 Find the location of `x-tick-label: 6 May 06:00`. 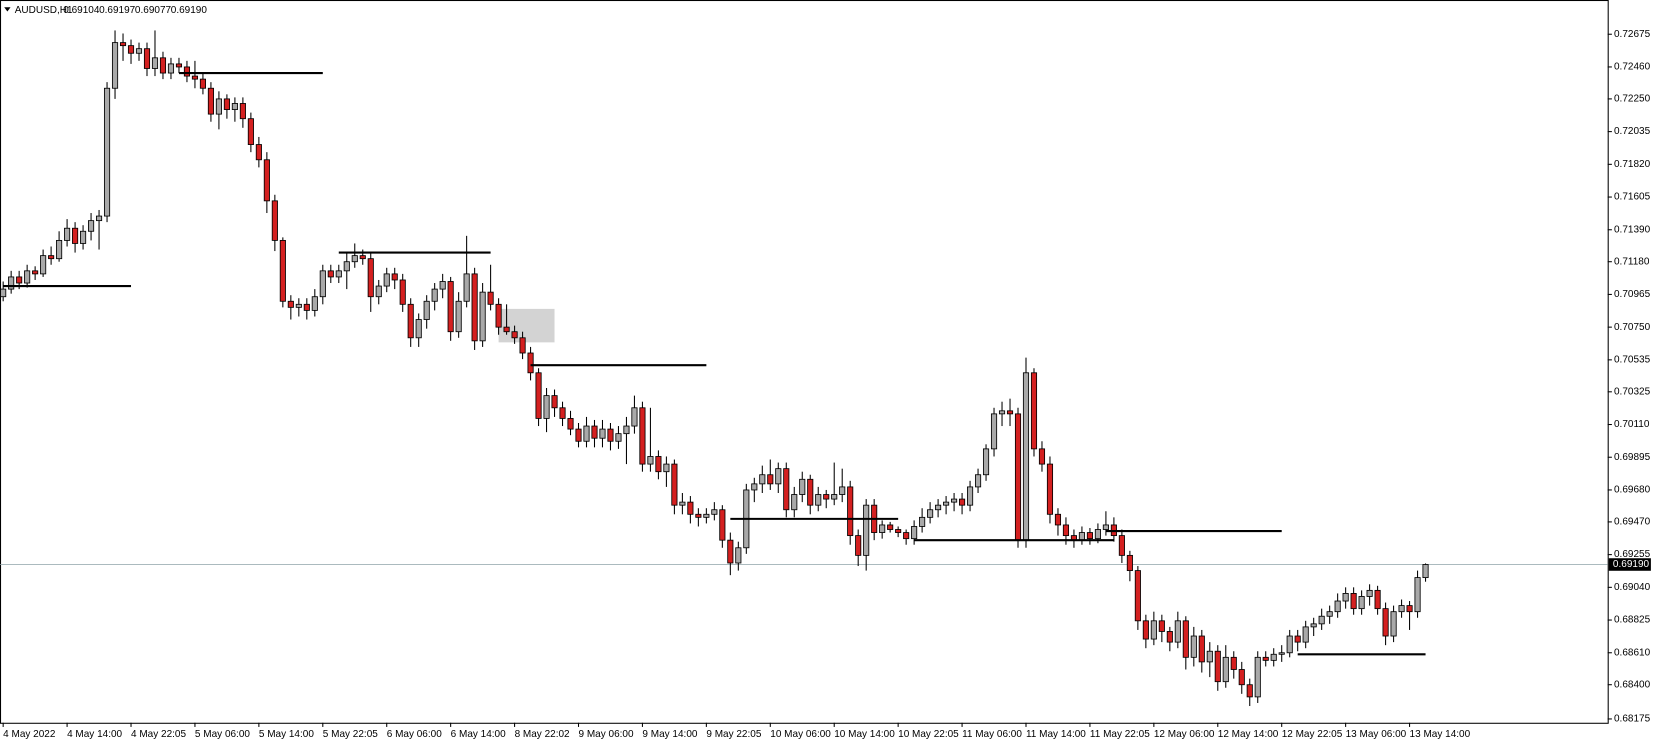

x-tick-label: 6 May 06:00 is located at coordinates (414, 734).